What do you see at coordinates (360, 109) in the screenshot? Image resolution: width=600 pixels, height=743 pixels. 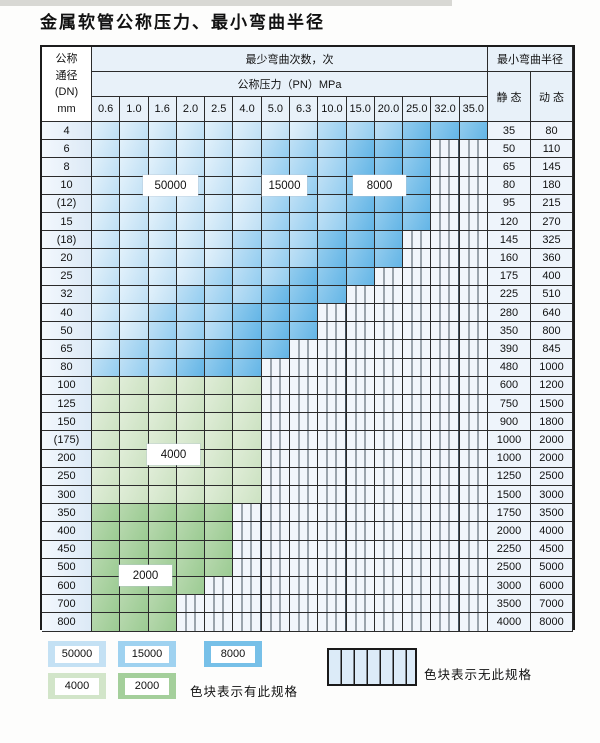 I see `pressure-header-cell: 15.0` at bounding box center [360, 109].